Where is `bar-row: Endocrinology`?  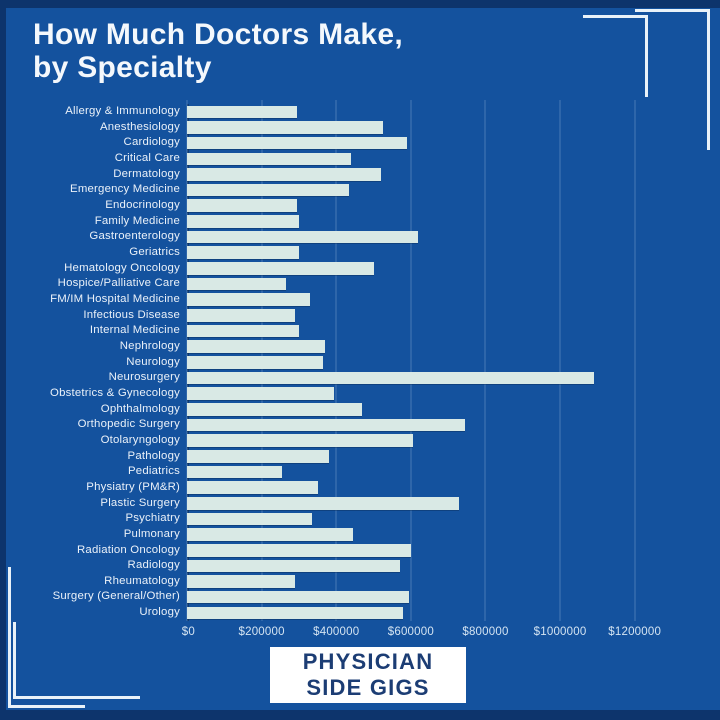 bar-row: Endocrinology is located at coordinates (347, 206).